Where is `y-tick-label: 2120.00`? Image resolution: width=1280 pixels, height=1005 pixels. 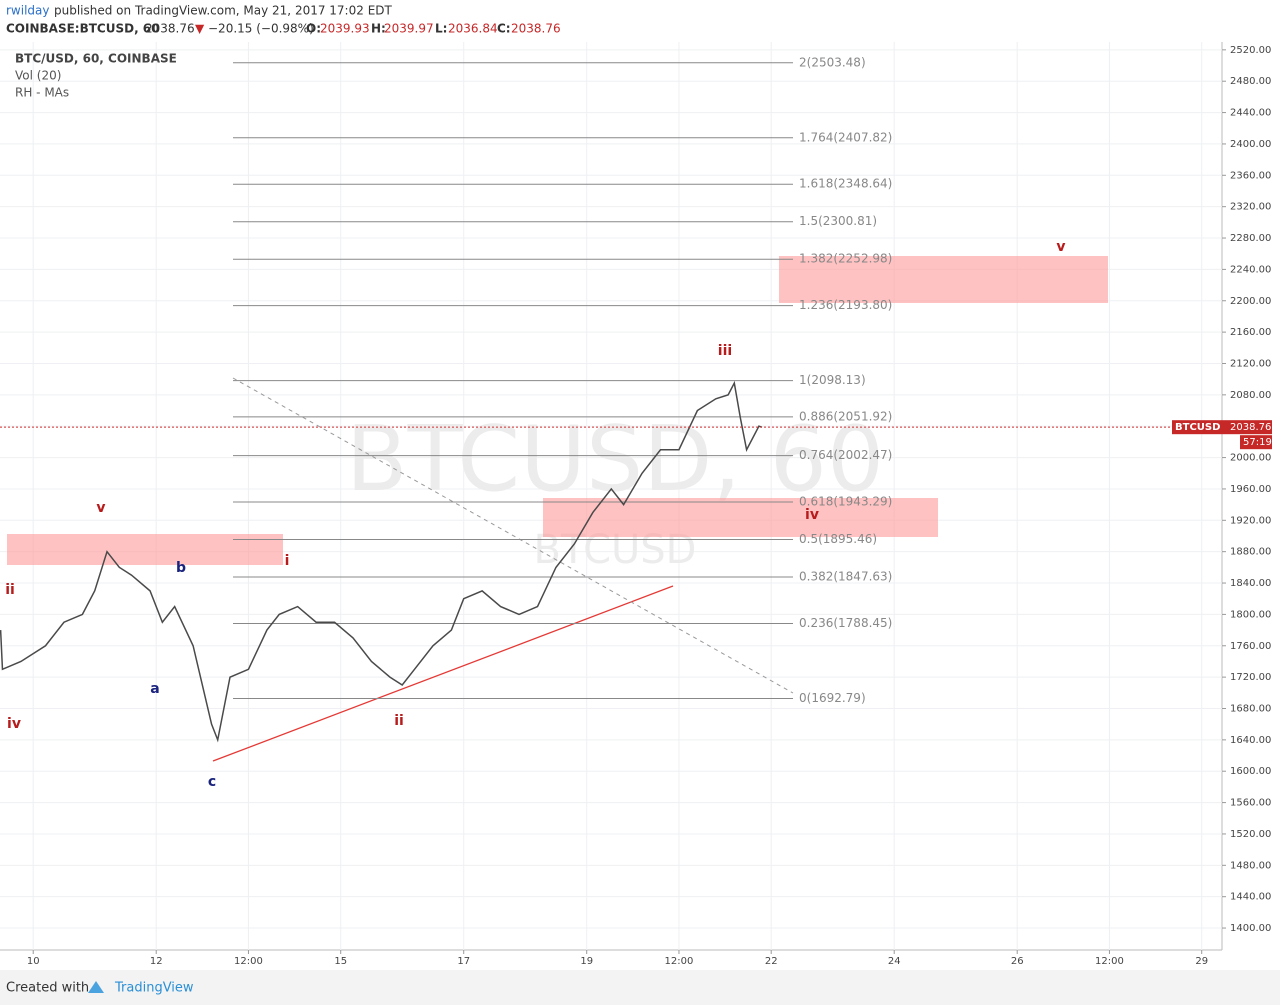
y-tick-label: 2120.00 is located at coordinates (1250, 363).